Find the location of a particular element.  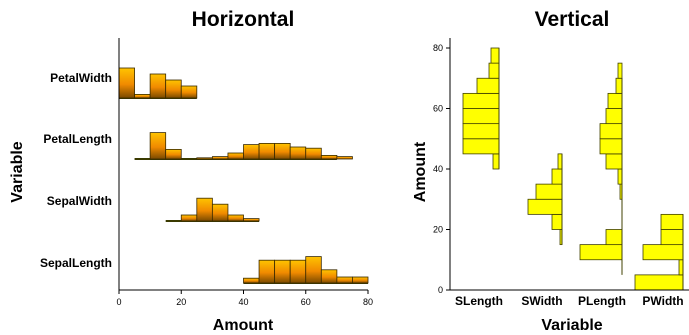

horizontal-chart-title: Horizontal is located at coordinates (243, 19).